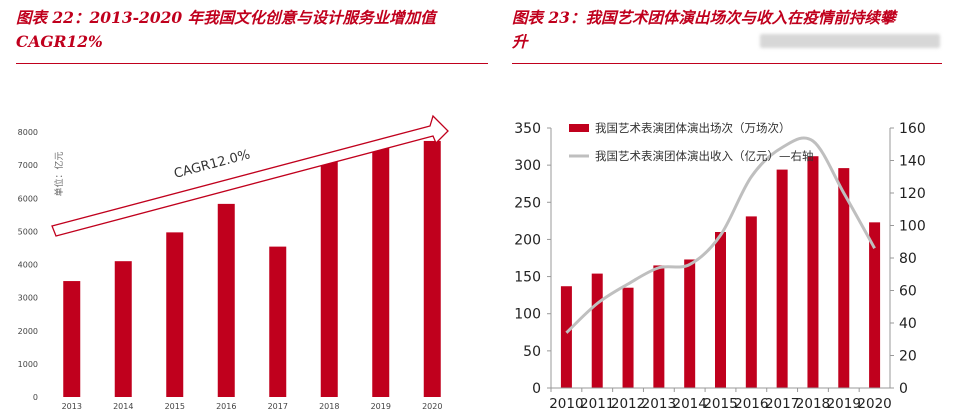 Image resolution: width=955 pixels, height=419 pixels. Describe the element at coordinates (527, 315) in the screenshot. I see `right-chart-y-tick-label: 100` at that location.